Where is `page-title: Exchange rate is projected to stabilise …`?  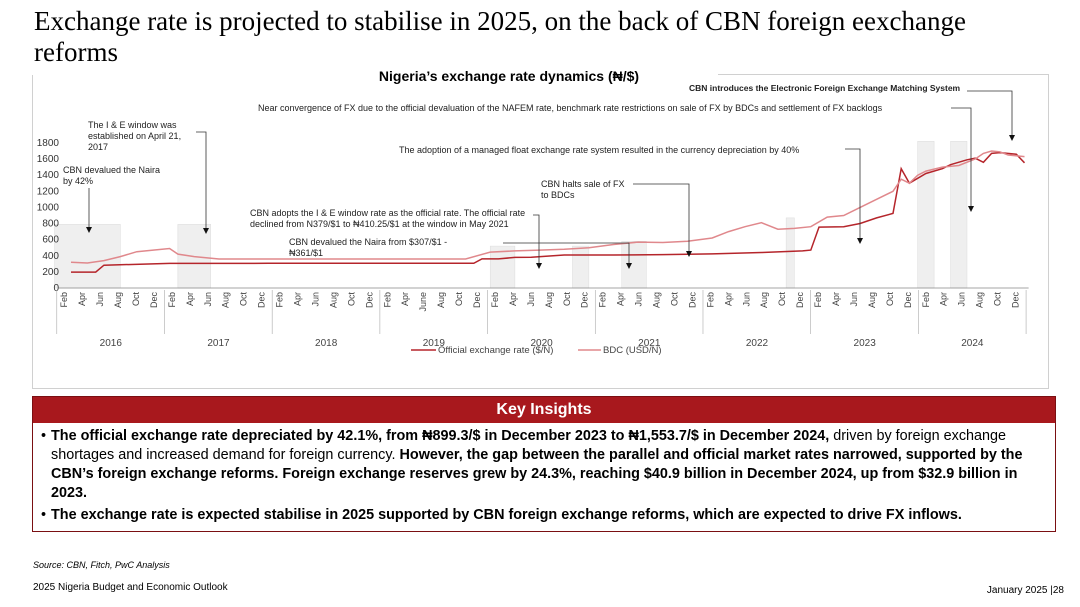
page-title: Exchange rate is projected to stabilise … is located at coordinates (500, 36).